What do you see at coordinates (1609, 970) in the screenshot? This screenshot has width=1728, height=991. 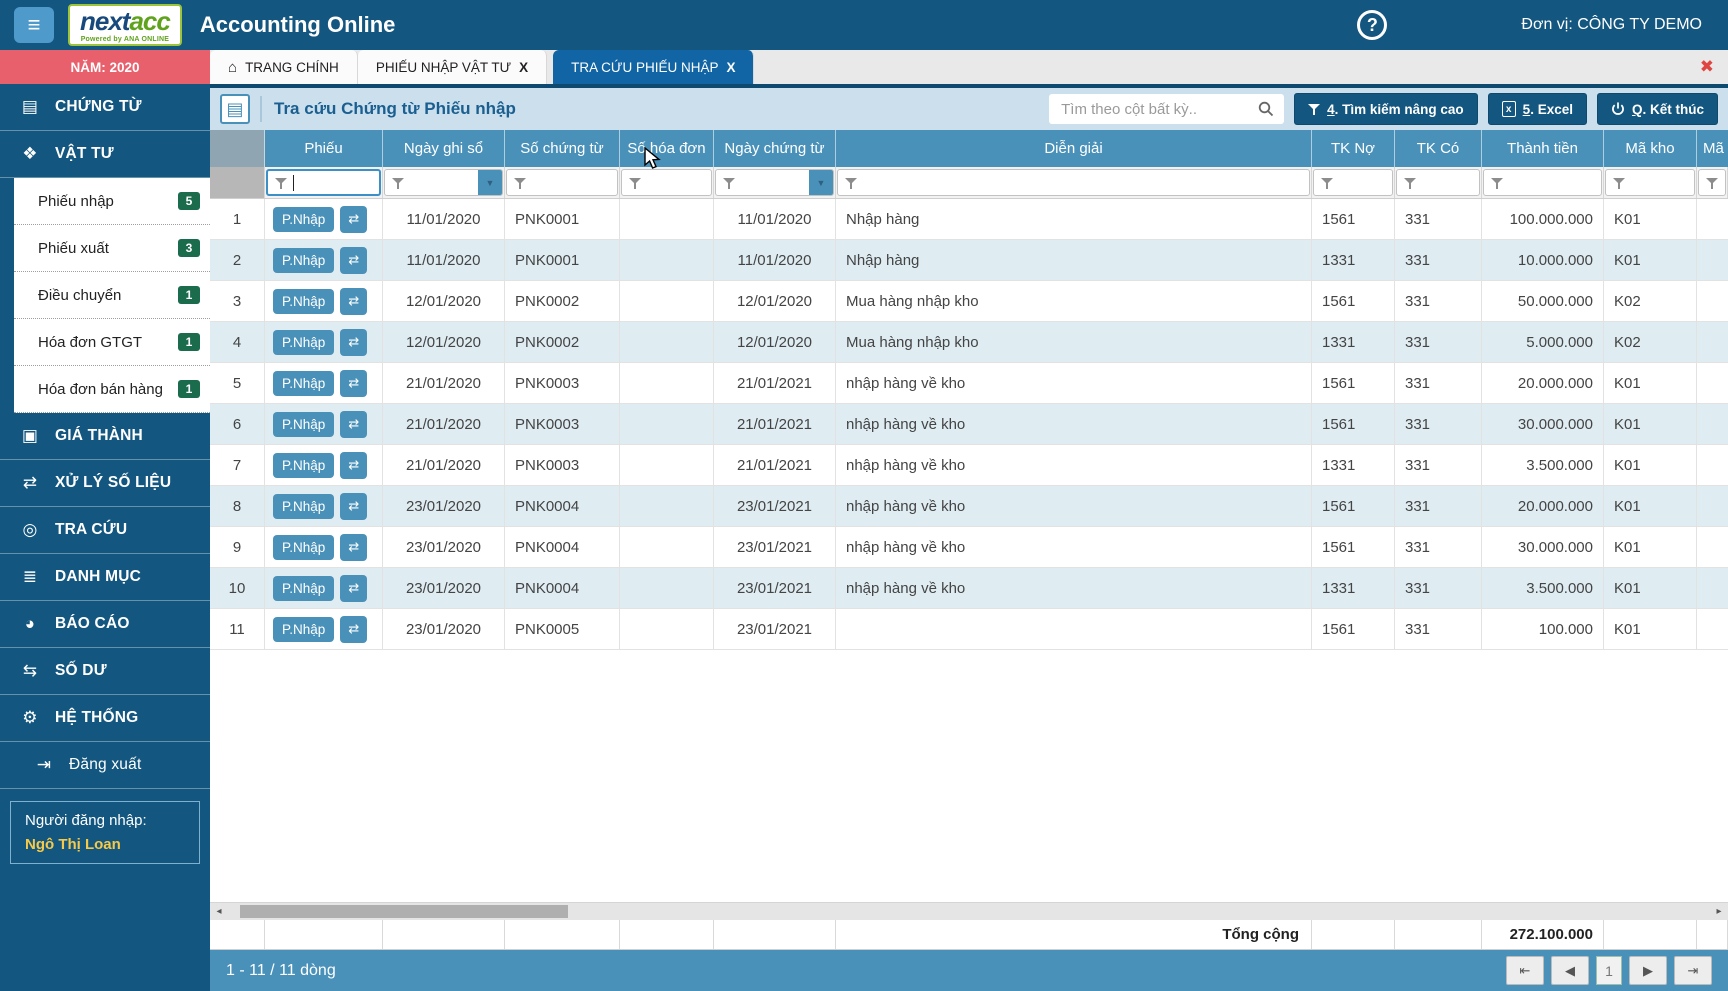 I see `current-page-indicator: 1` at bounding box center [1609, 970].